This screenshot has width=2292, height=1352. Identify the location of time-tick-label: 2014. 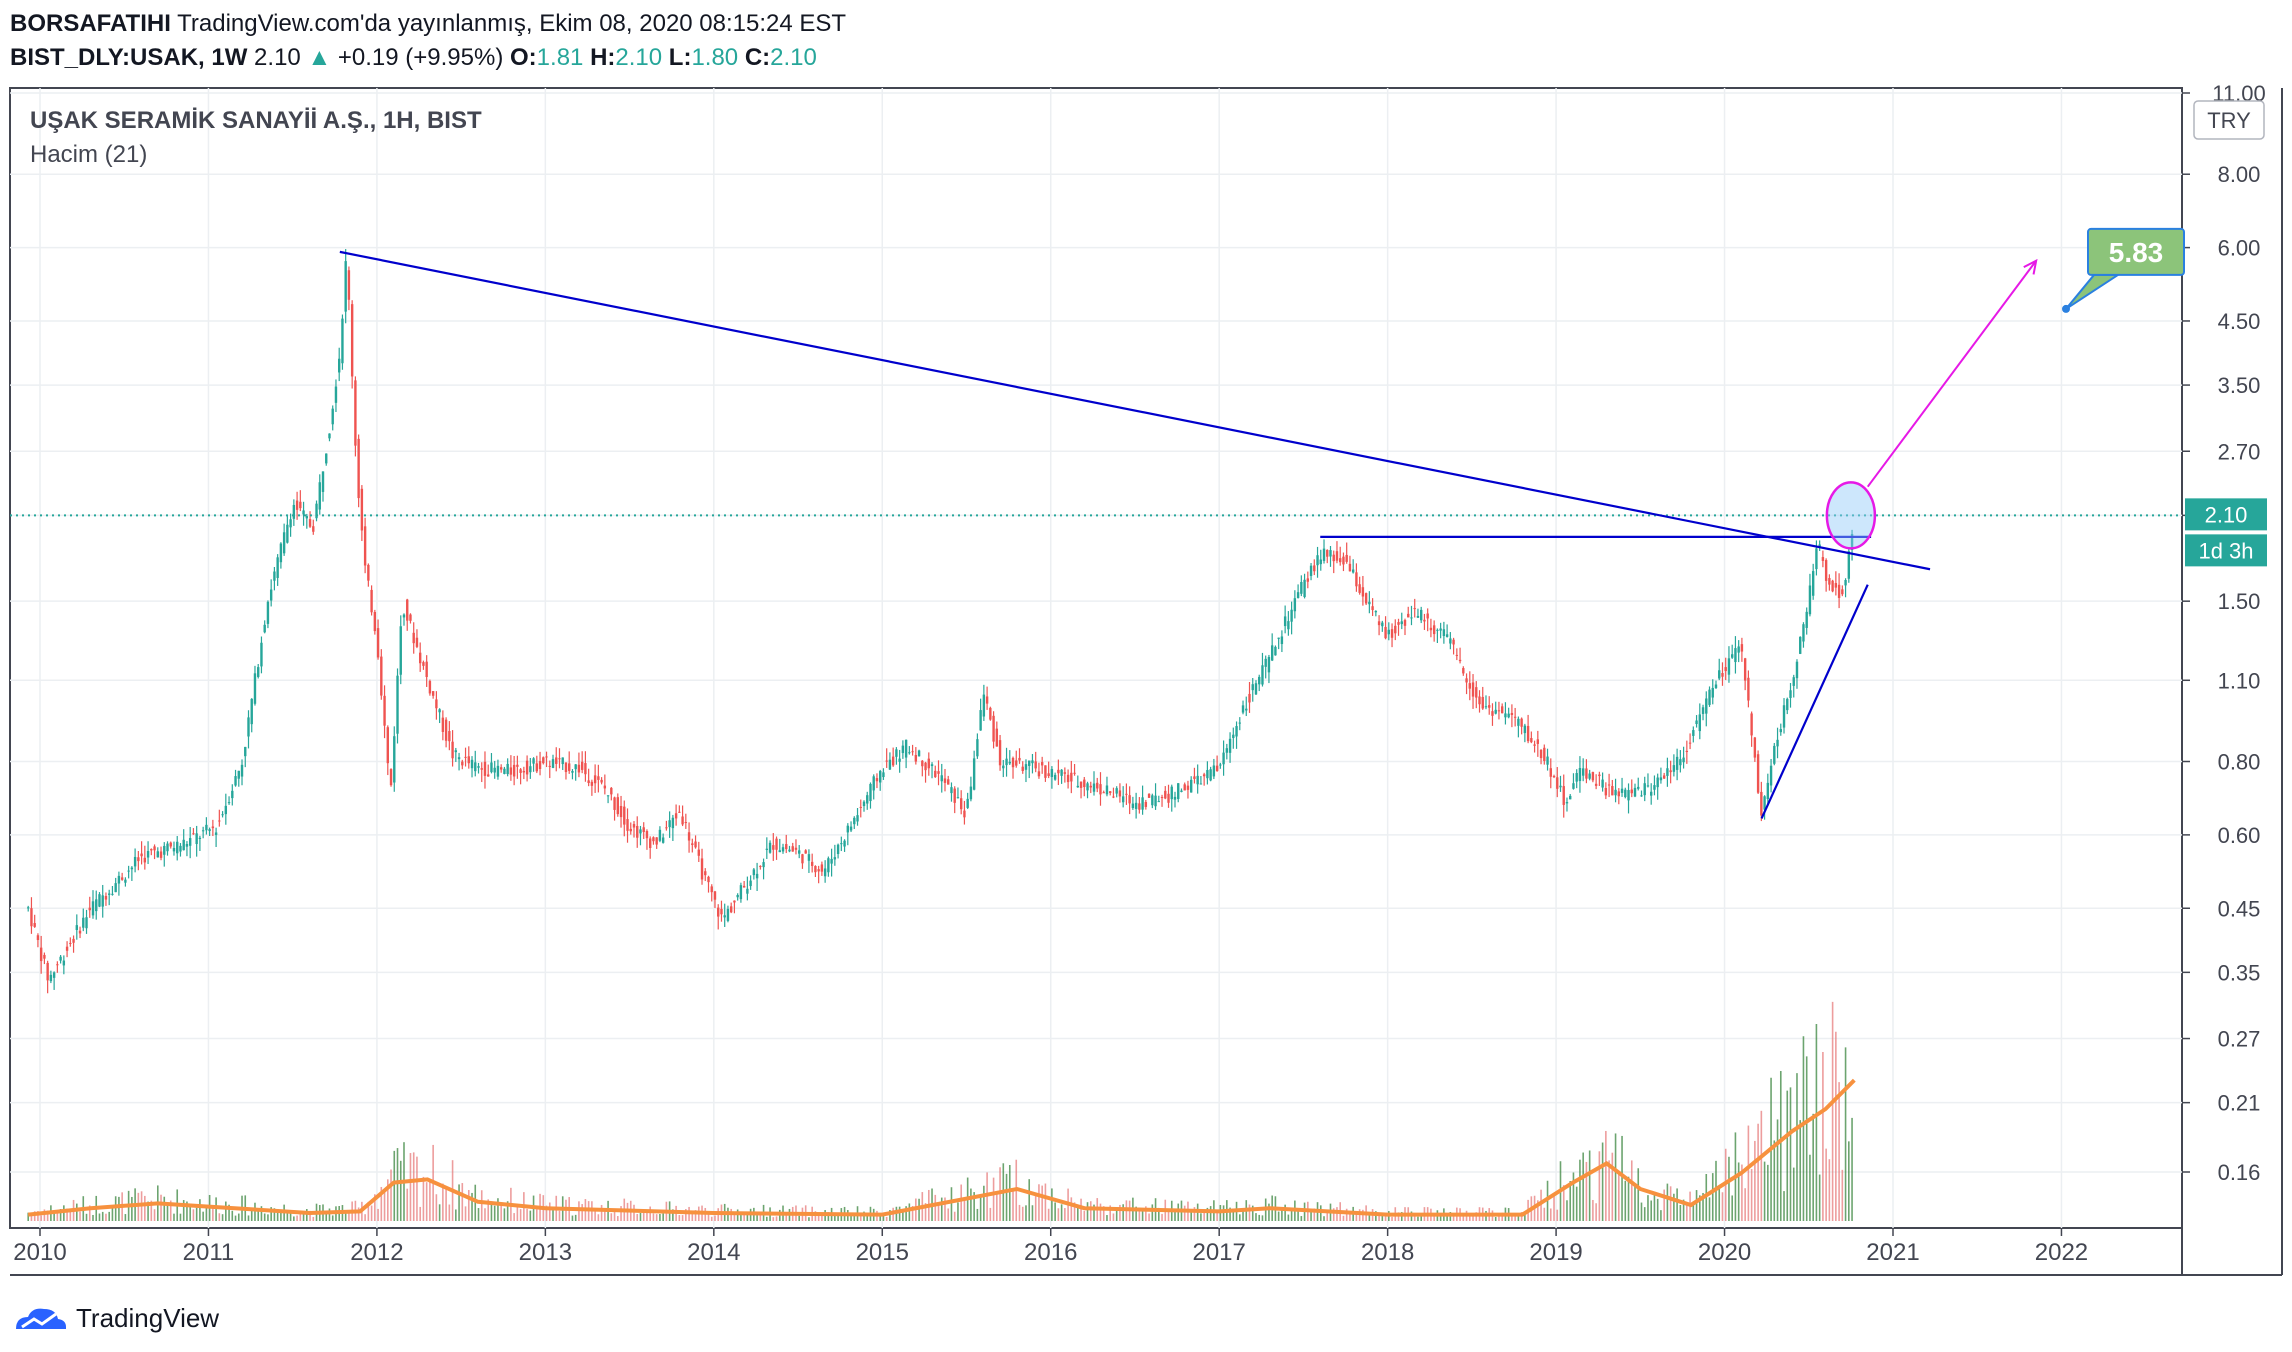
(713, 1252).